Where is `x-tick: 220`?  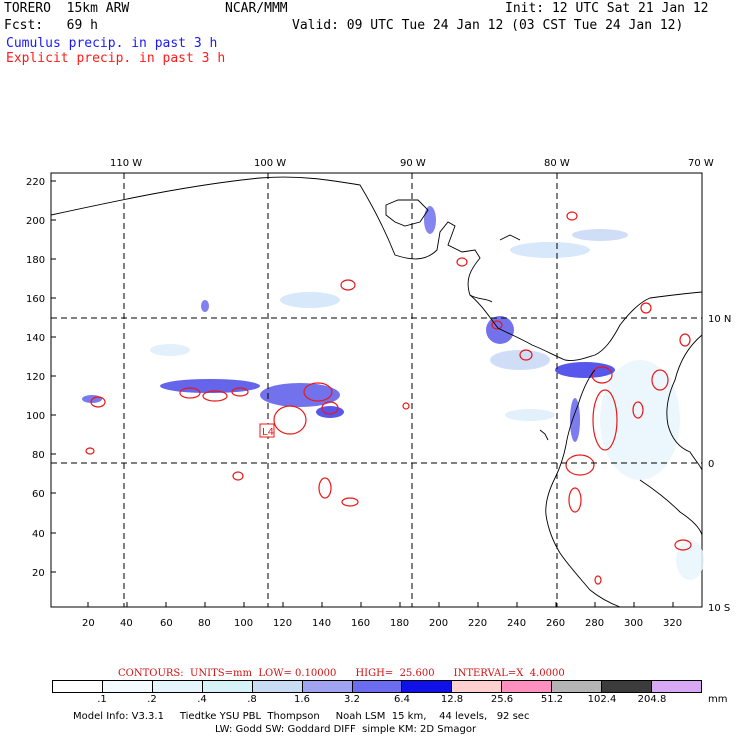 x-tick: 220 is located at coordinates (477, 623).